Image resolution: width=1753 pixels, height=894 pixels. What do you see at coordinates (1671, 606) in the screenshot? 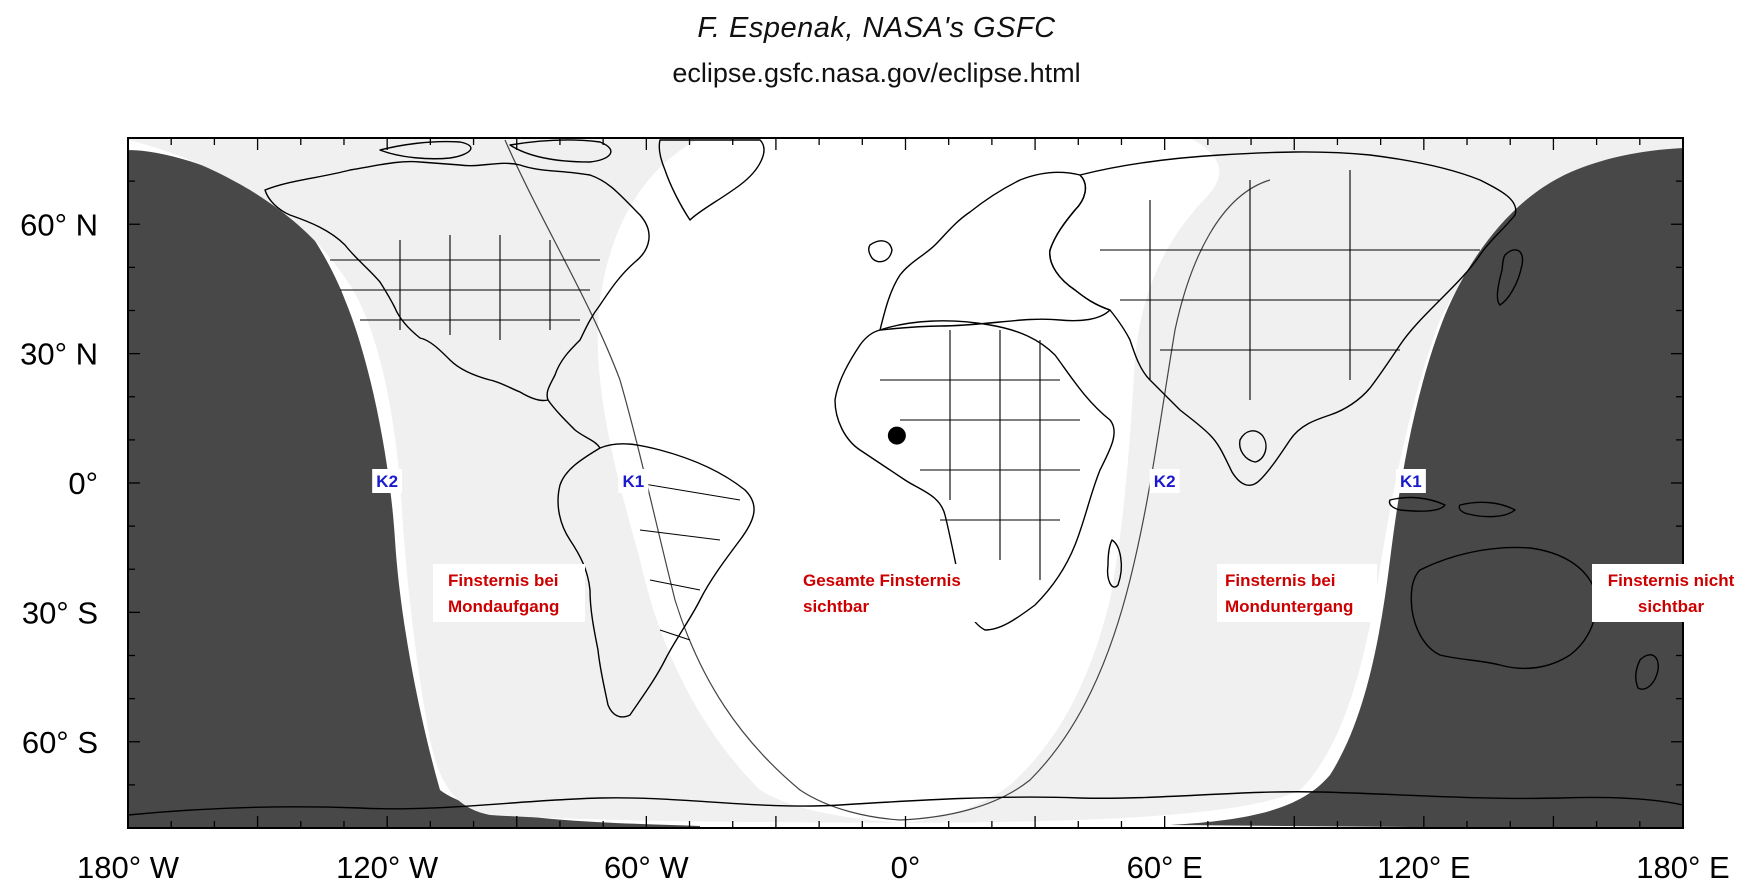
I see `zone-label-none-line2: sichtbar` at bounding box center [1671, 606].